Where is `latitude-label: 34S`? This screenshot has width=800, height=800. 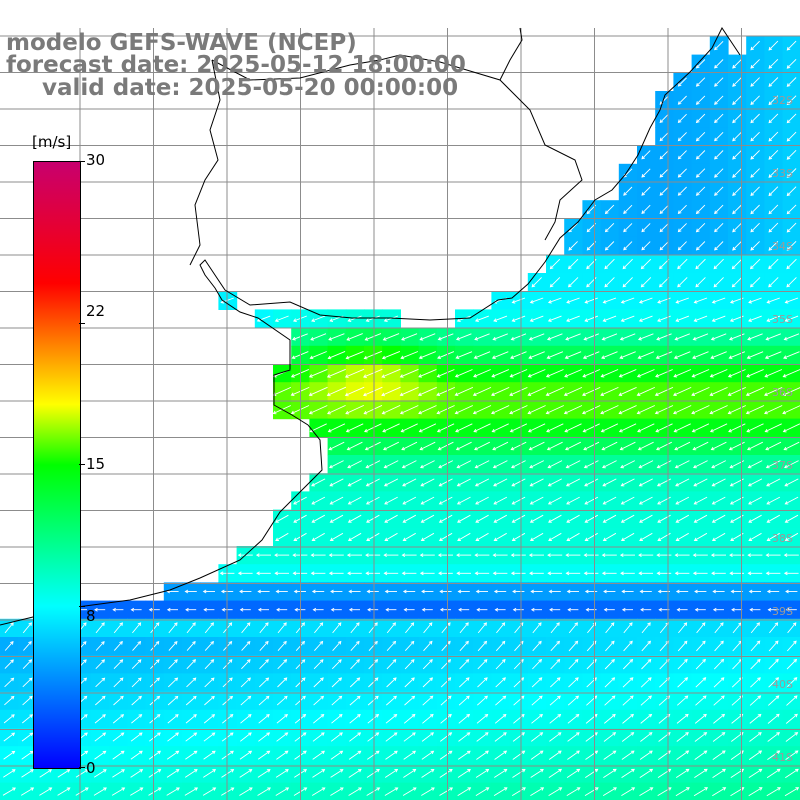
latitude-label: 34S is located at coordinates (782, 246).